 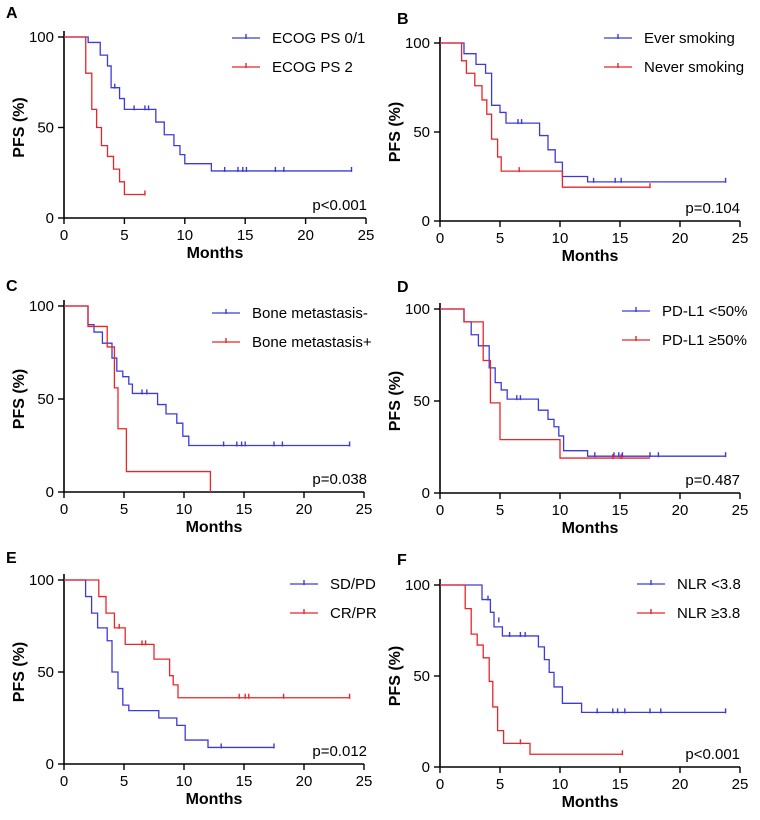 What do you see at coordinates (339, 479) in the screenshot?
I see `p-value: p=0.038` at bounding box center [339, 479].